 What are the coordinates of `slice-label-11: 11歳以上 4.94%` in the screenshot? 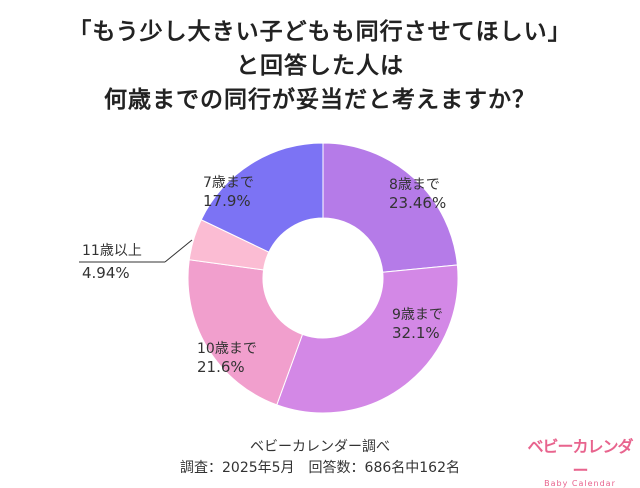 It's located at (112, 262).